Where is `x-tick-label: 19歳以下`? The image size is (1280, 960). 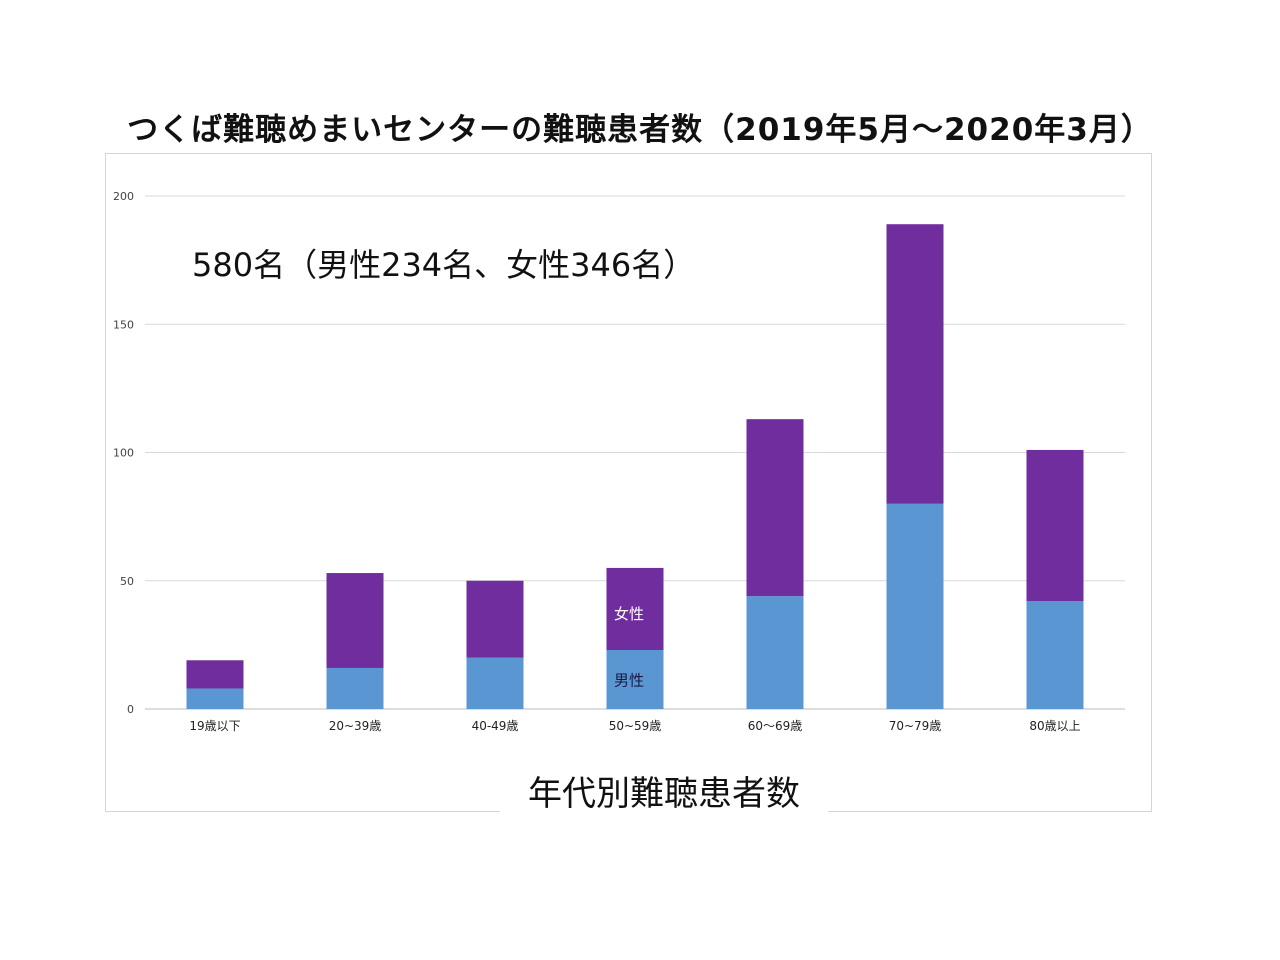 x-tick-label: 19歳以下 is located at coordinates (214, 726).